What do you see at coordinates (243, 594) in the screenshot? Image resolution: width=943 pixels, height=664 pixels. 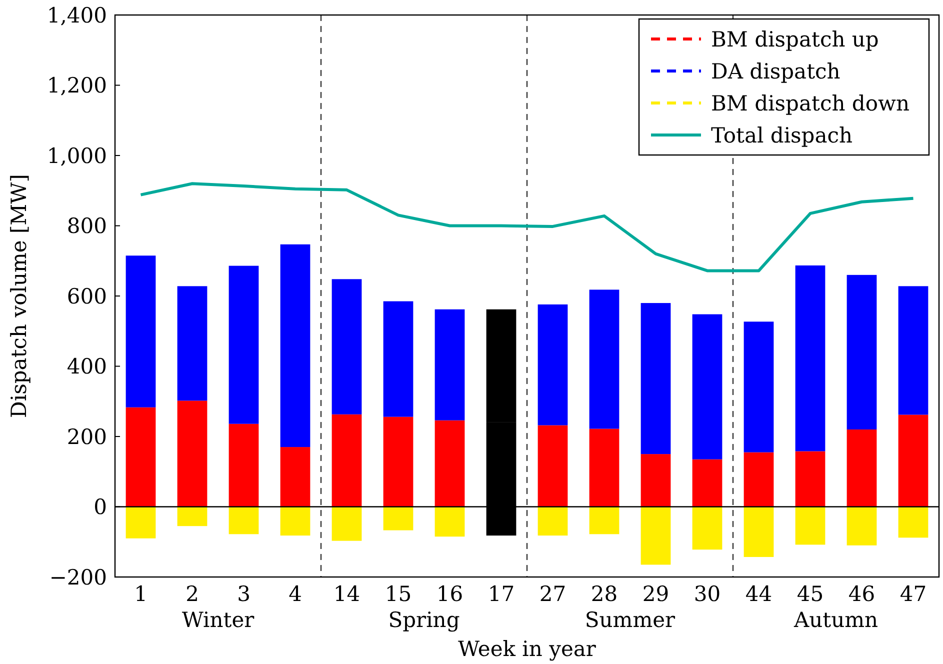 I see `x-tick-label: 3` at bounding box center [243, 594].